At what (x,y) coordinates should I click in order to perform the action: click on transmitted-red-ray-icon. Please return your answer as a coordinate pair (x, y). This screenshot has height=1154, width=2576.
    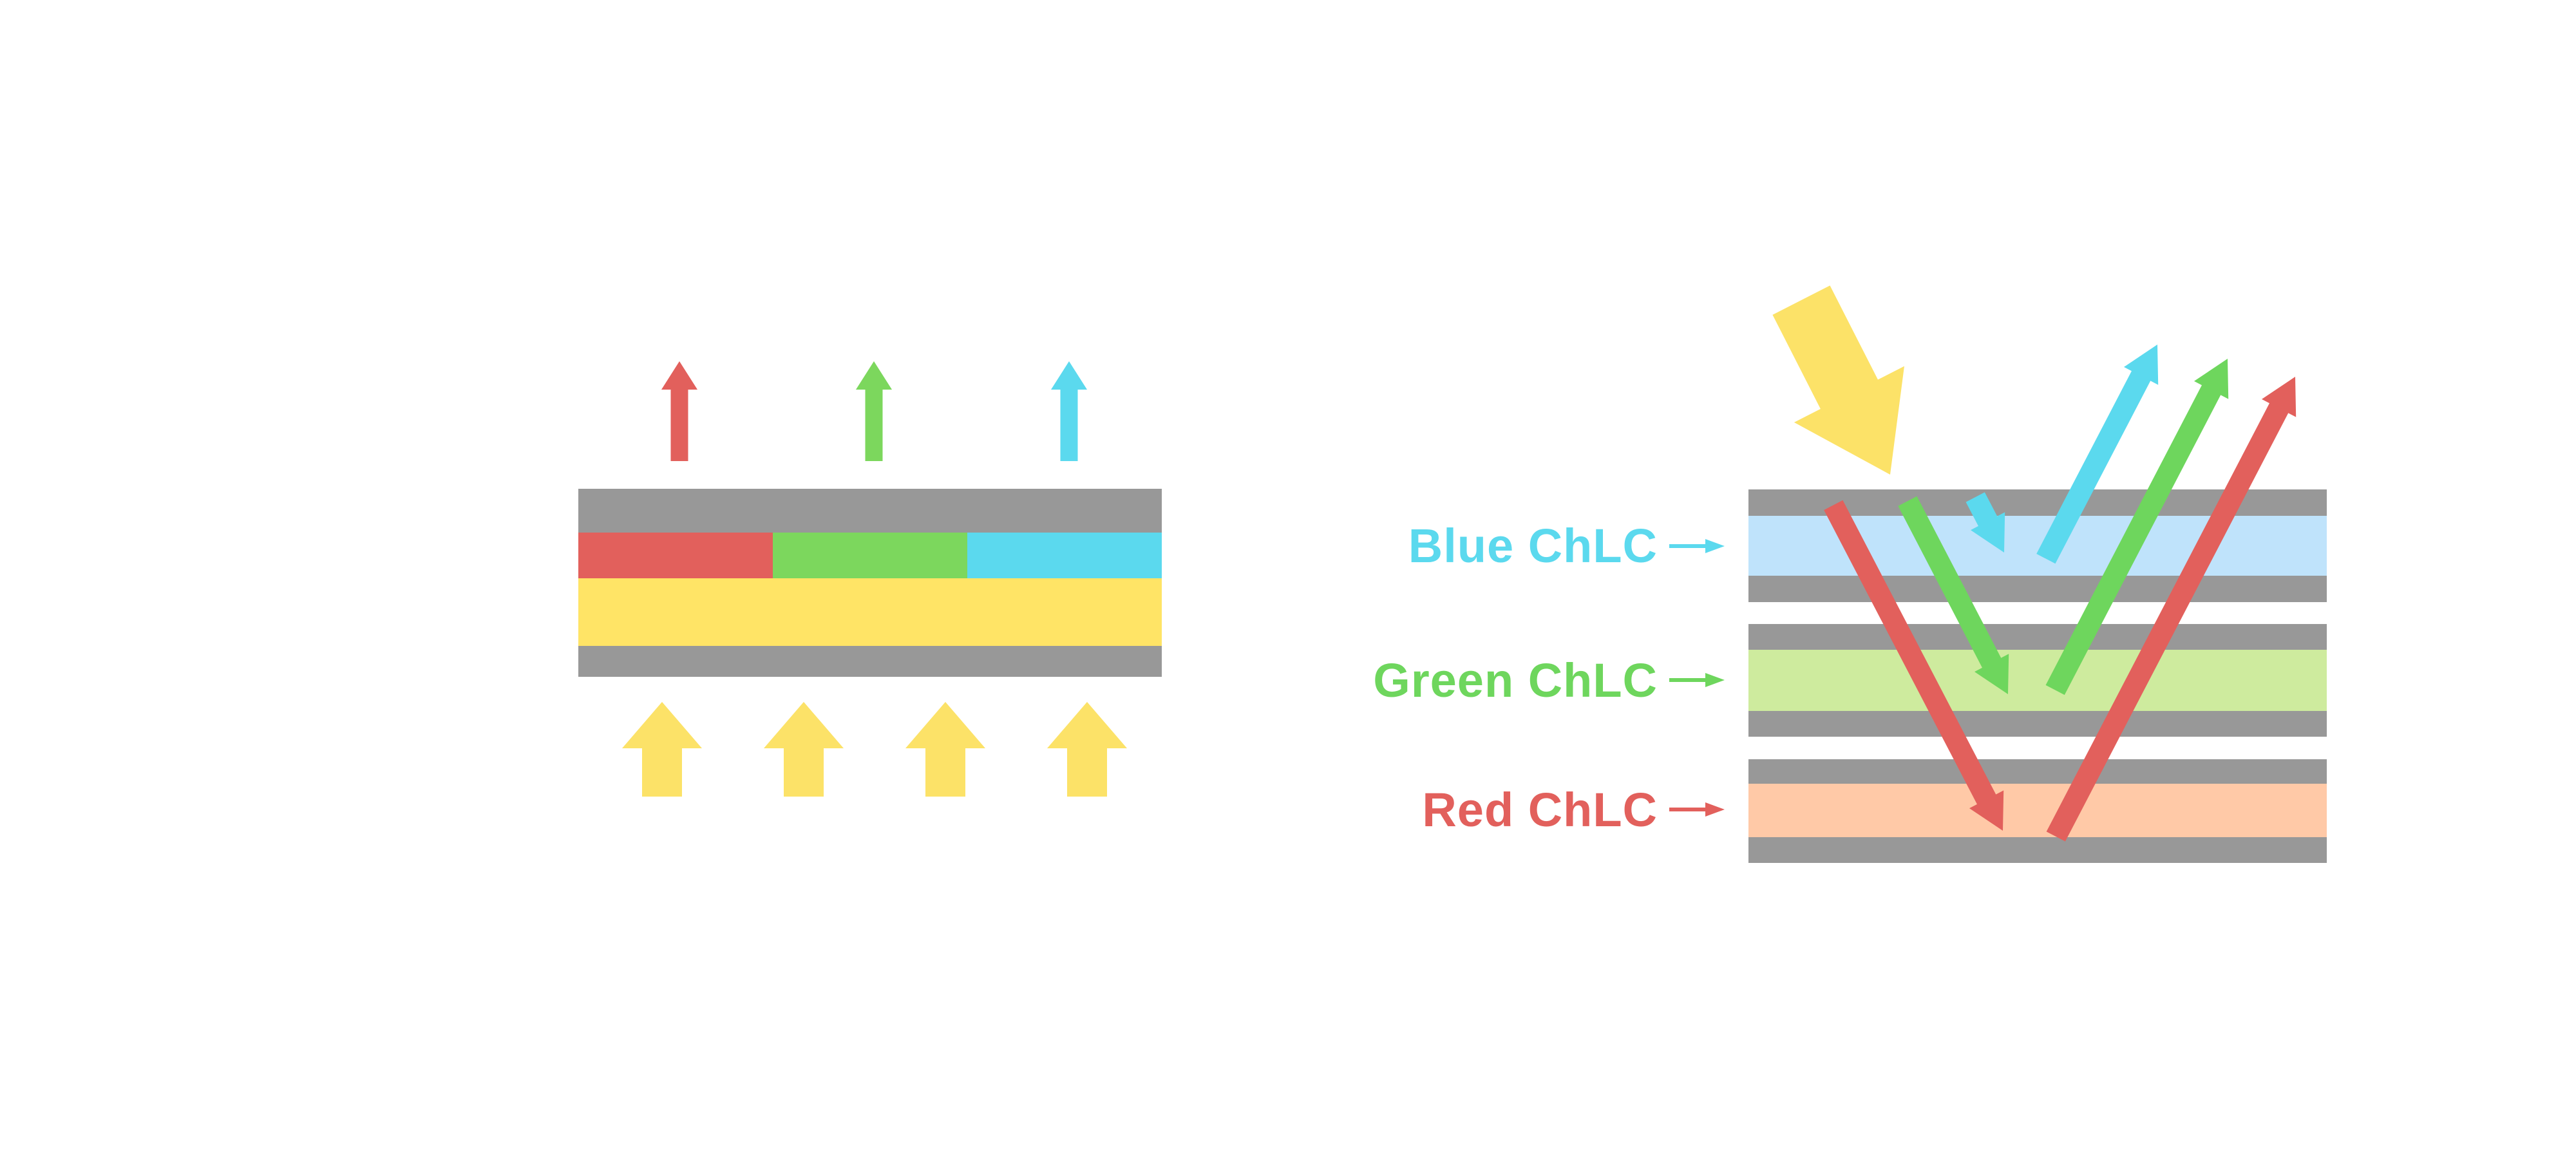
    Looking at the image, I should click on (1914, 665).